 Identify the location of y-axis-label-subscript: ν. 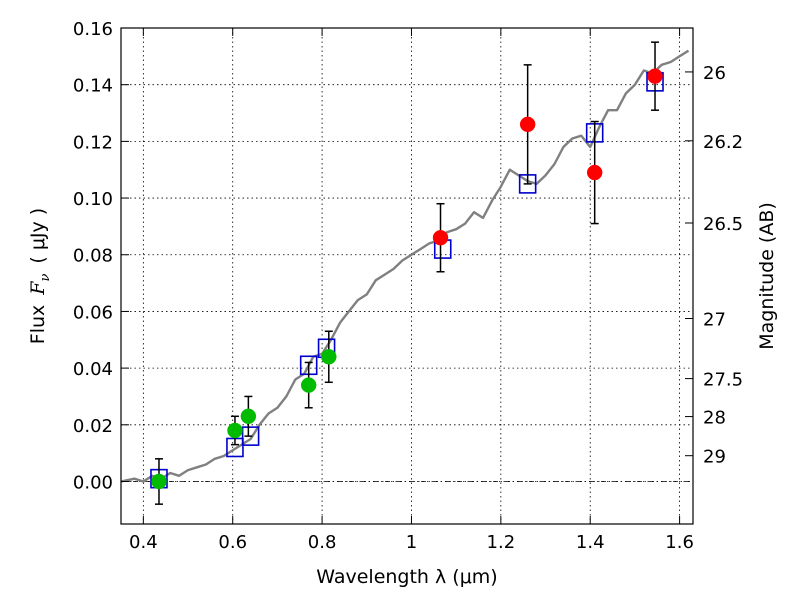
(45, 278).